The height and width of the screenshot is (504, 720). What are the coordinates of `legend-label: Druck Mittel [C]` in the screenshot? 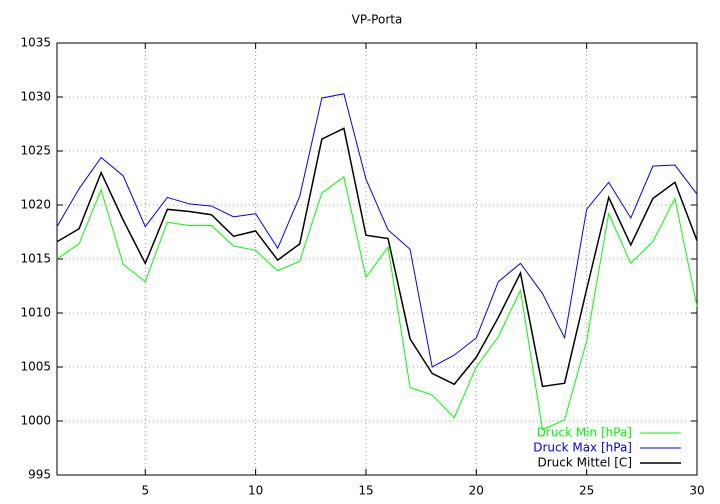 It's located at (584, 463).